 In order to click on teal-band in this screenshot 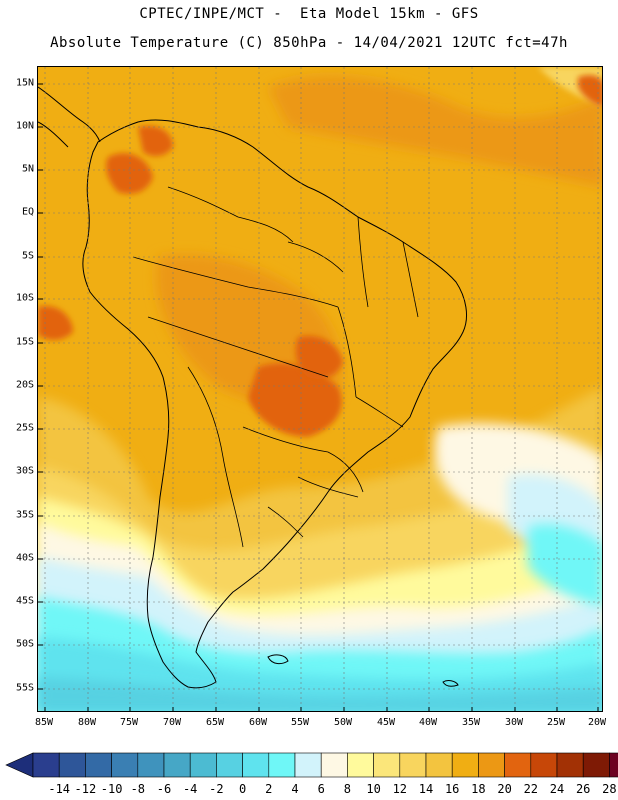, I will do `click(320, 694)`.